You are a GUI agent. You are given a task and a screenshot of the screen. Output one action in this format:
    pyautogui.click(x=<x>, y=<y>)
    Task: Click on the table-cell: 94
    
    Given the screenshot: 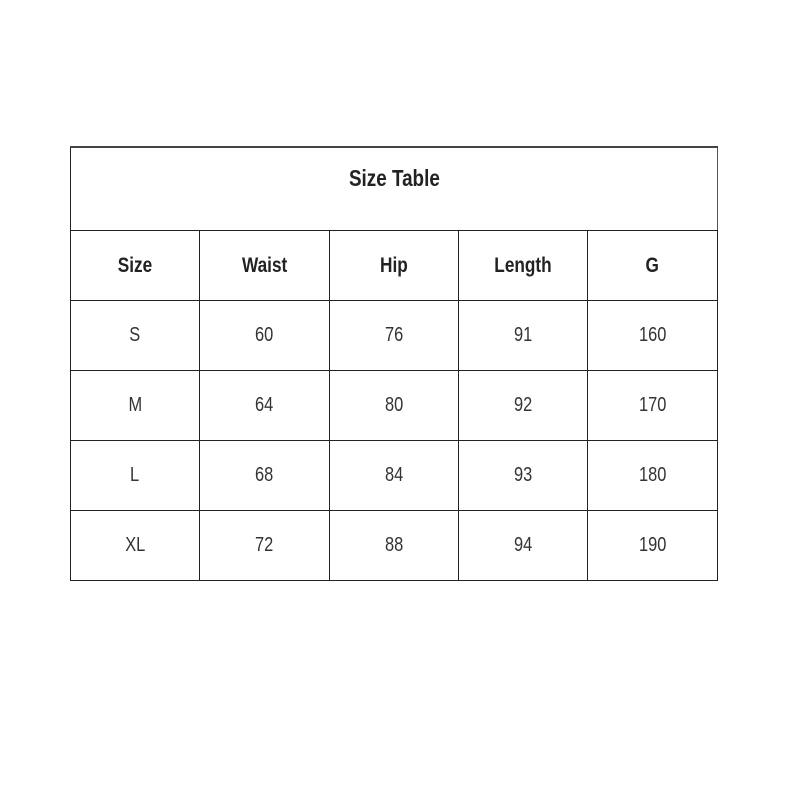 What is the action you would take?
    pyautogui.click(x=523, y=545)
    